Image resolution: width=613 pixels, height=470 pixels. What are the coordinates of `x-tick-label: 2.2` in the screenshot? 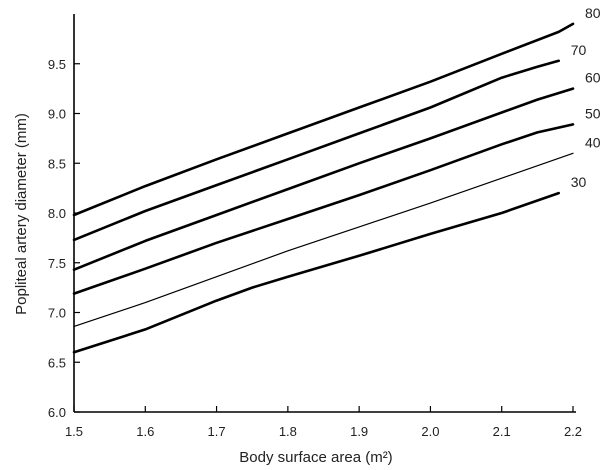 It's located at (573, 431).